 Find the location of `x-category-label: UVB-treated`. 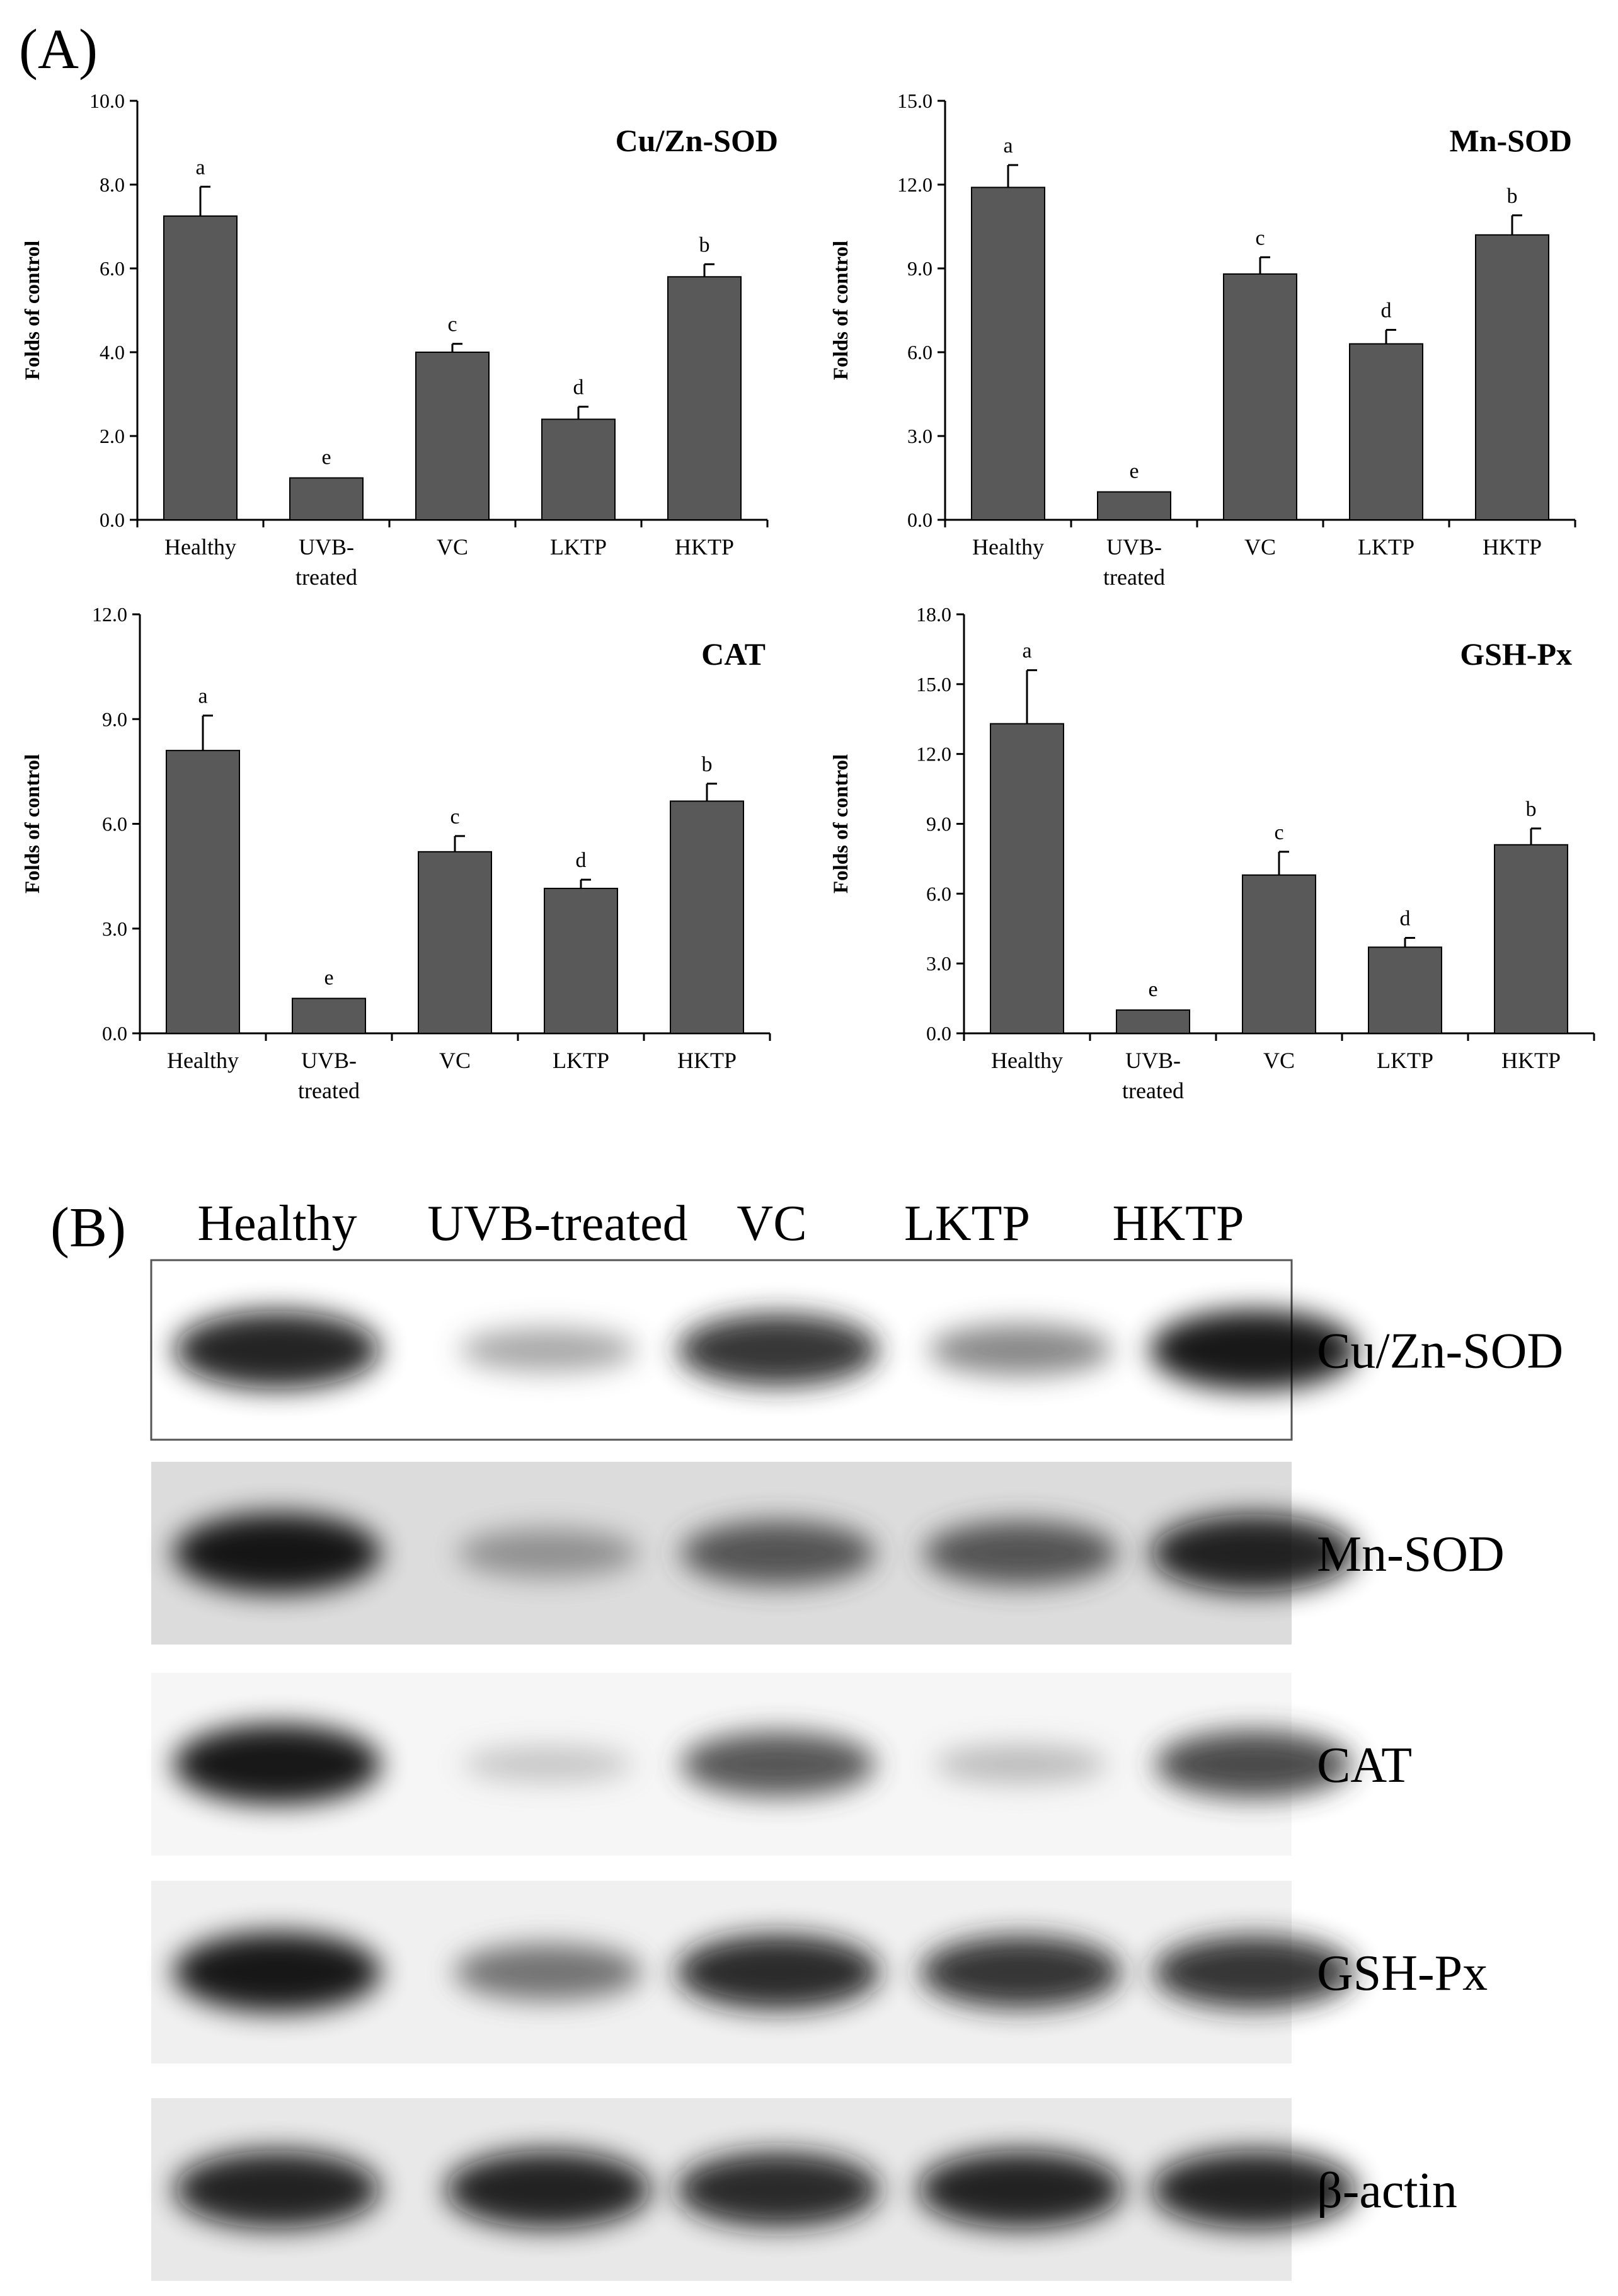

x-category-label: UVB-treated is located at coordinates (326, 562).